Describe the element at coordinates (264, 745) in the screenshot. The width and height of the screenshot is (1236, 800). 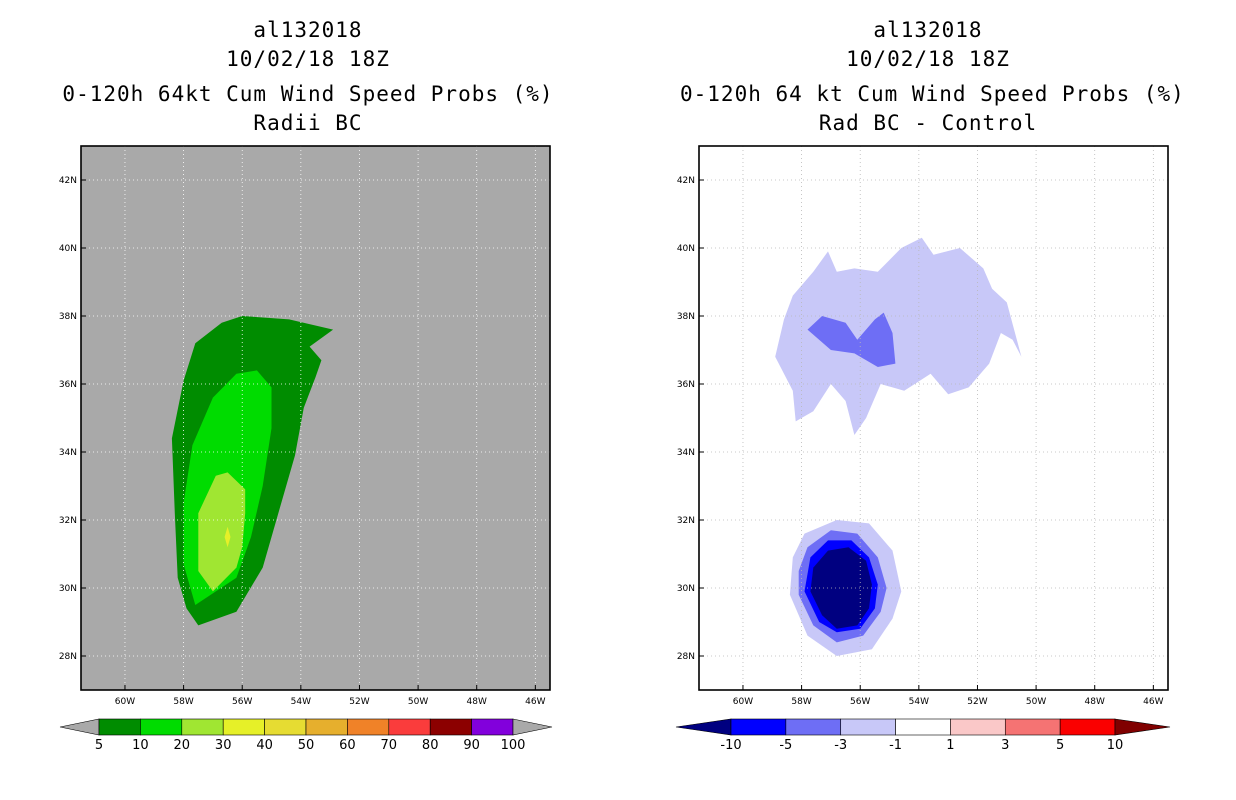
I see `left-colorbar-label-4: 40` at that location.